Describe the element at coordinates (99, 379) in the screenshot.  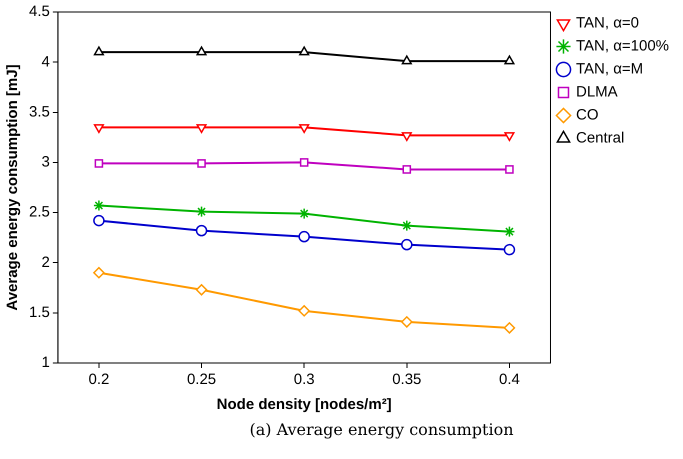
I see `x-tick-label: 0.2` at that location.